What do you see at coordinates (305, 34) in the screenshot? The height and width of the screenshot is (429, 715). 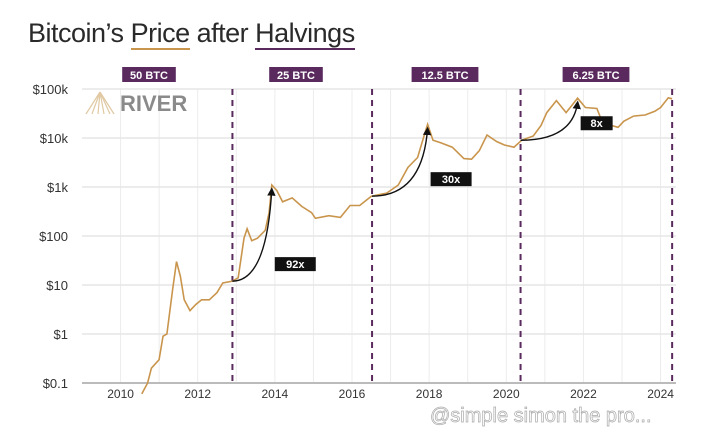 I see `title-halvings: Halvings` at bounding box center [305, 34].